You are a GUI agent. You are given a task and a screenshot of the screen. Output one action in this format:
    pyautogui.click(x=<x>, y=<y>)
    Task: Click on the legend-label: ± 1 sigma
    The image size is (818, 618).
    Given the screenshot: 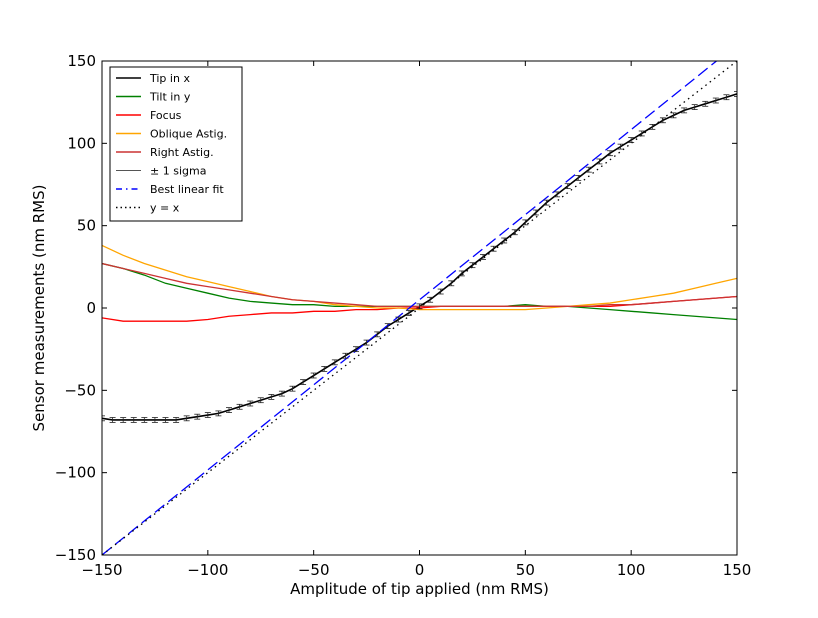 What is the action you would take?
    pyautogui.click(x=178, y=171)
    